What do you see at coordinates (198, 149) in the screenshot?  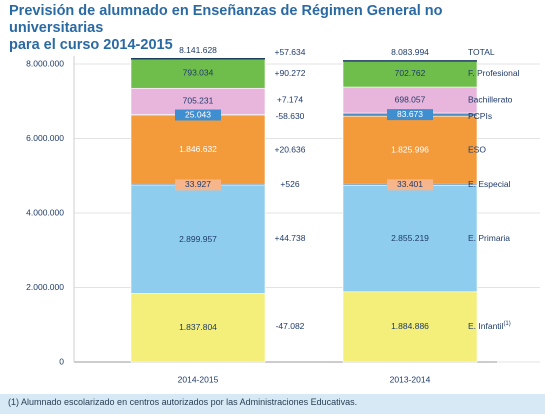 I see `data-label: 1.846.632` at bounding box center [198, 149].